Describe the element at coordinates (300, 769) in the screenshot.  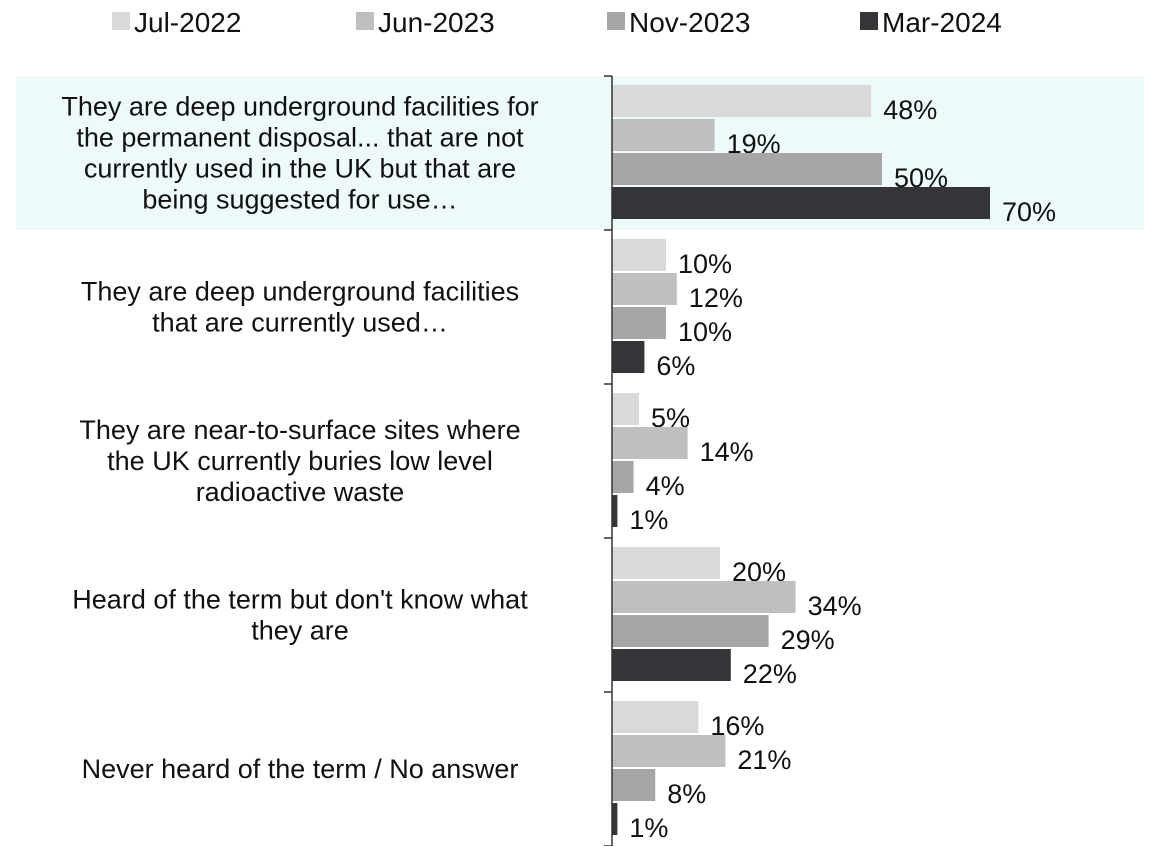
I see `category-label: Never heard of the term / No answer` at that location.